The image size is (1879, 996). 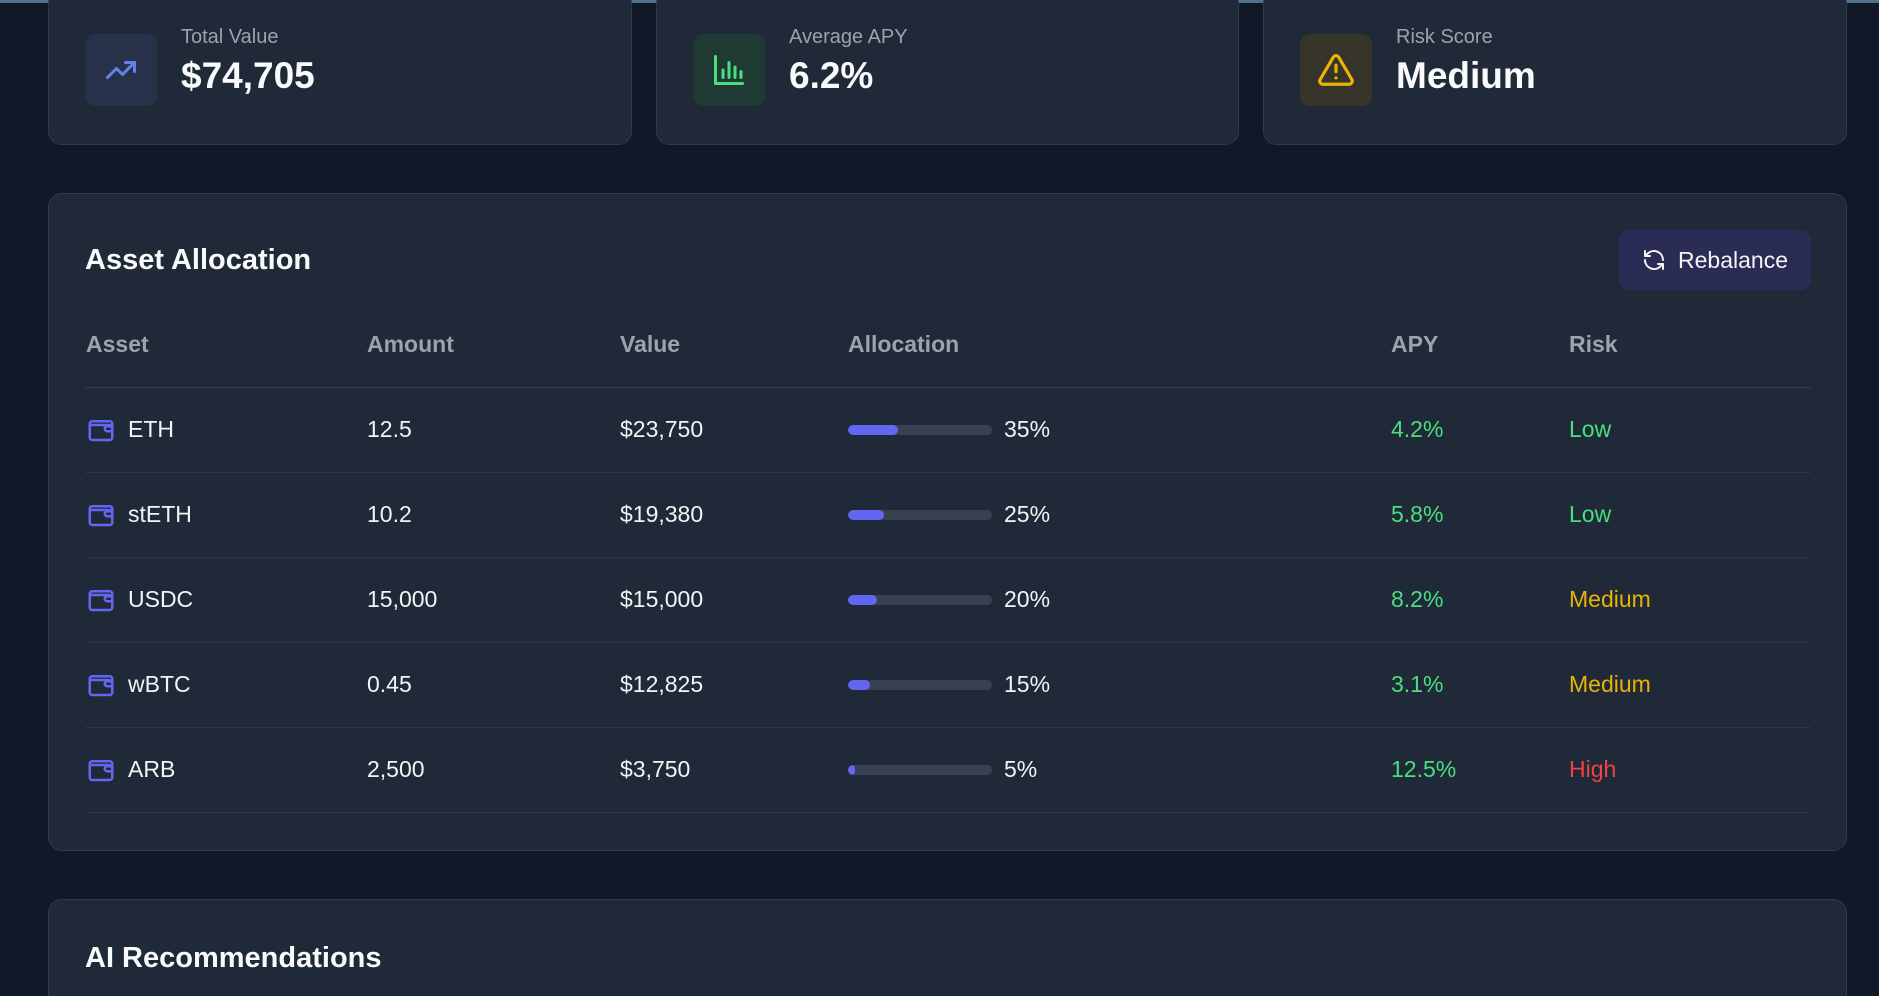 What do you see at coordinates (1027, 684) in the screenshot?
I see `allocation-percent: 15%` at bounding box center [1027, 684].